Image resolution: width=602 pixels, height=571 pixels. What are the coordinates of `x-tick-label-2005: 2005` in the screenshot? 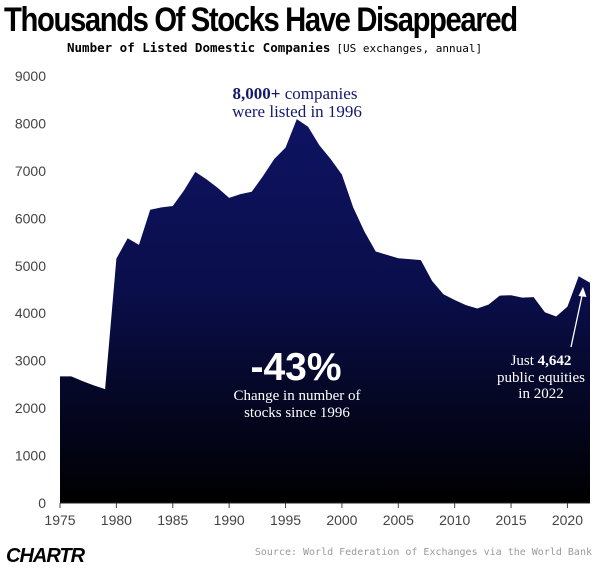 It's located at (398, 520).